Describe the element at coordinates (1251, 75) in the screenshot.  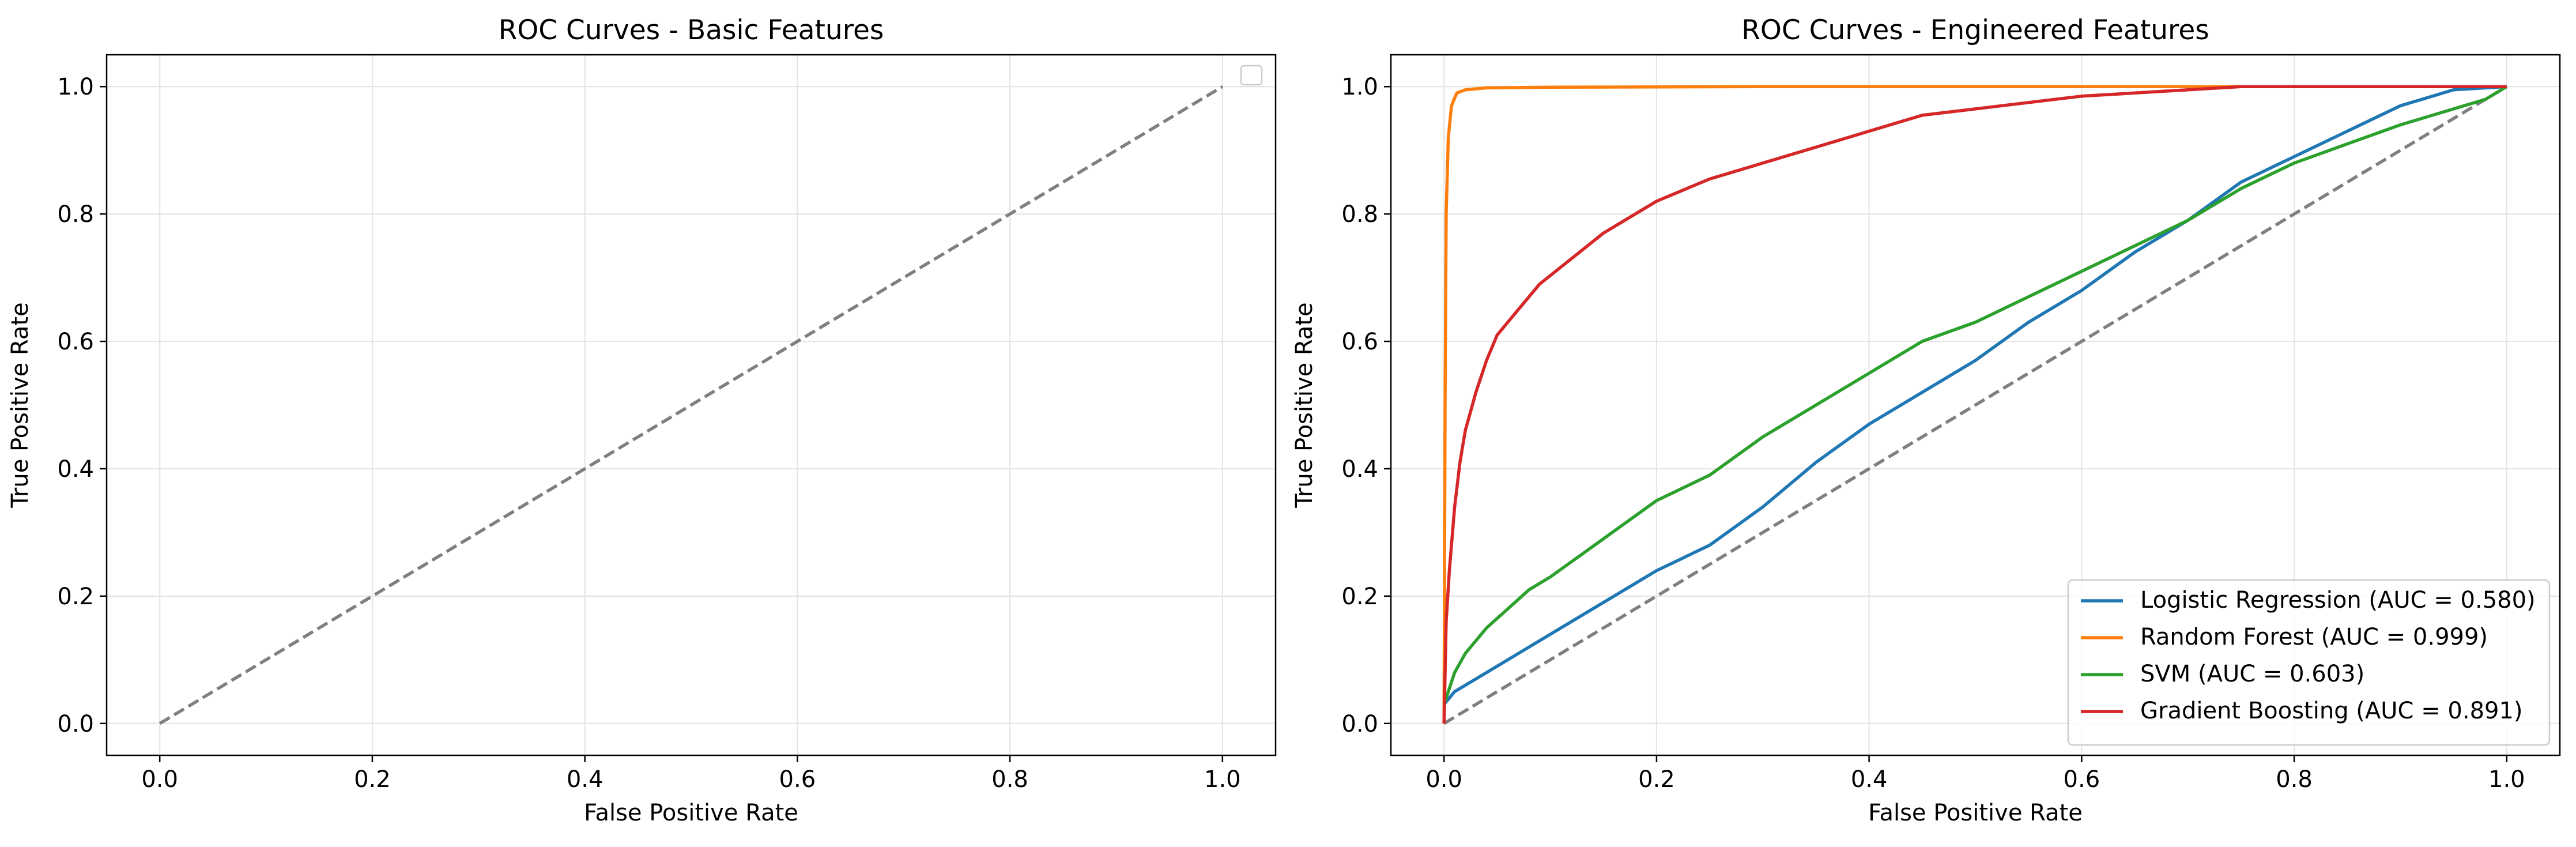
I see `legend-box-empty` at that location.